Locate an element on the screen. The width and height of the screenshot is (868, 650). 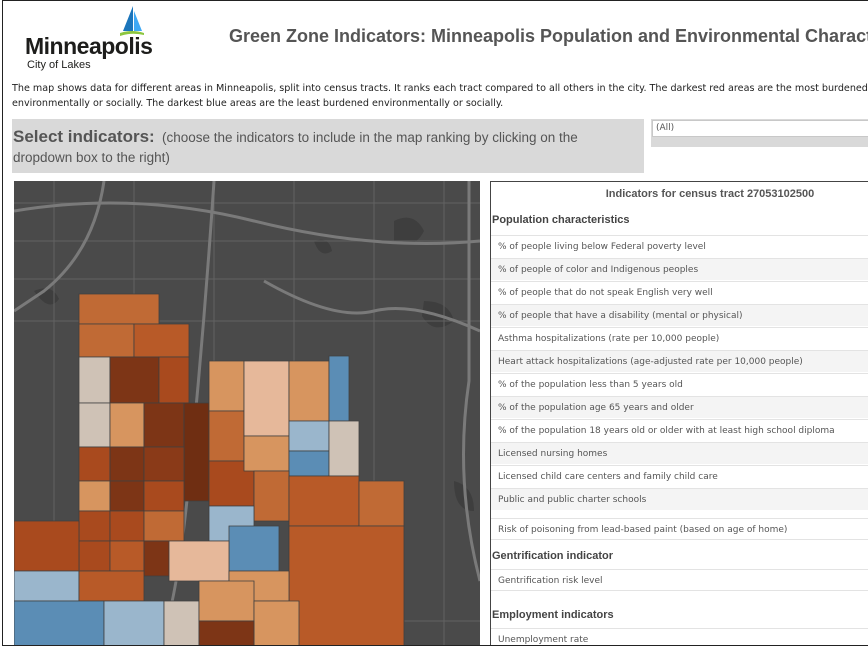
indicator-dropdown: (All) is located at coordinates (759, 133).